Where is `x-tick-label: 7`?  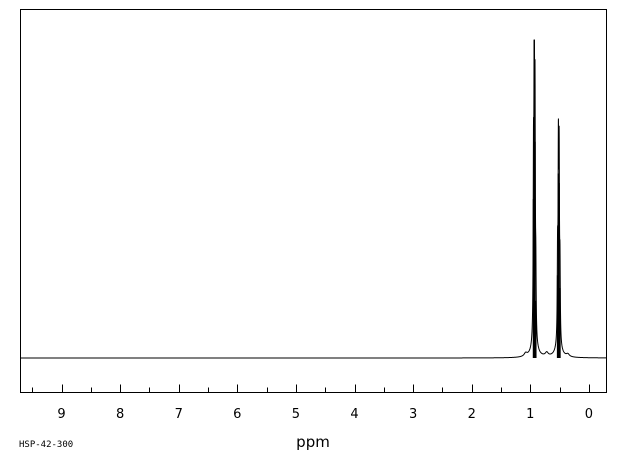
x-tick-label: 7 is located at coordinates (179, 414).